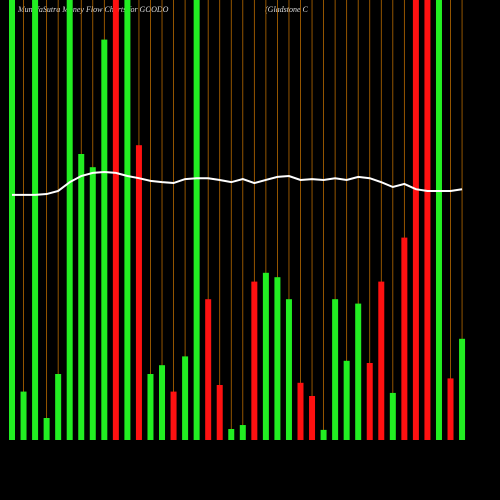  Describe the element at coordinates (287, 9) in the screenshot. I see `chart-subtitle: (Gladstone C` at that location.